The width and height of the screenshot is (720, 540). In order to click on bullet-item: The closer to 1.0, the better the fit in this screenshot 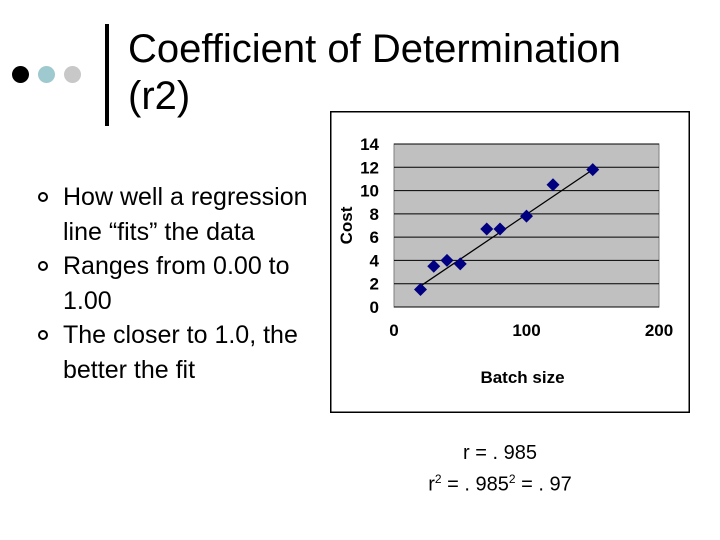, I will do `click(173, 352)`.